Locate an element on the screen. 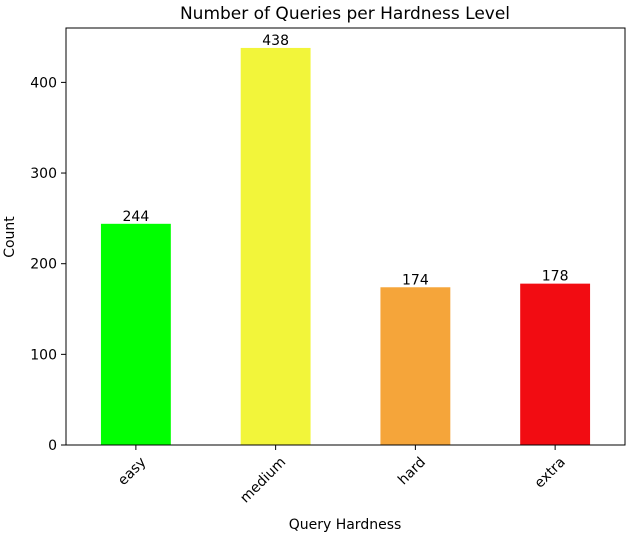 This screenshot has height=541, width=630. y-tick-label-300: 300 is located at coordinates (43, 174).